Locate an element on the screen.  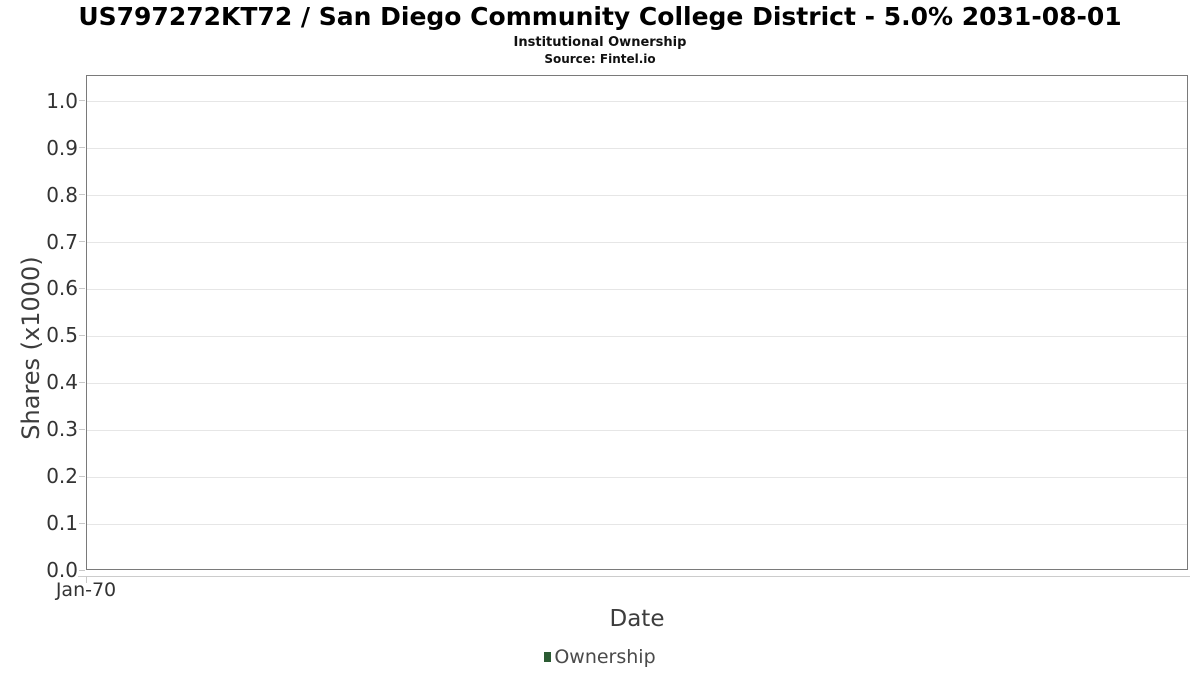
x-tick-mark is located at coordinates (86, 579).